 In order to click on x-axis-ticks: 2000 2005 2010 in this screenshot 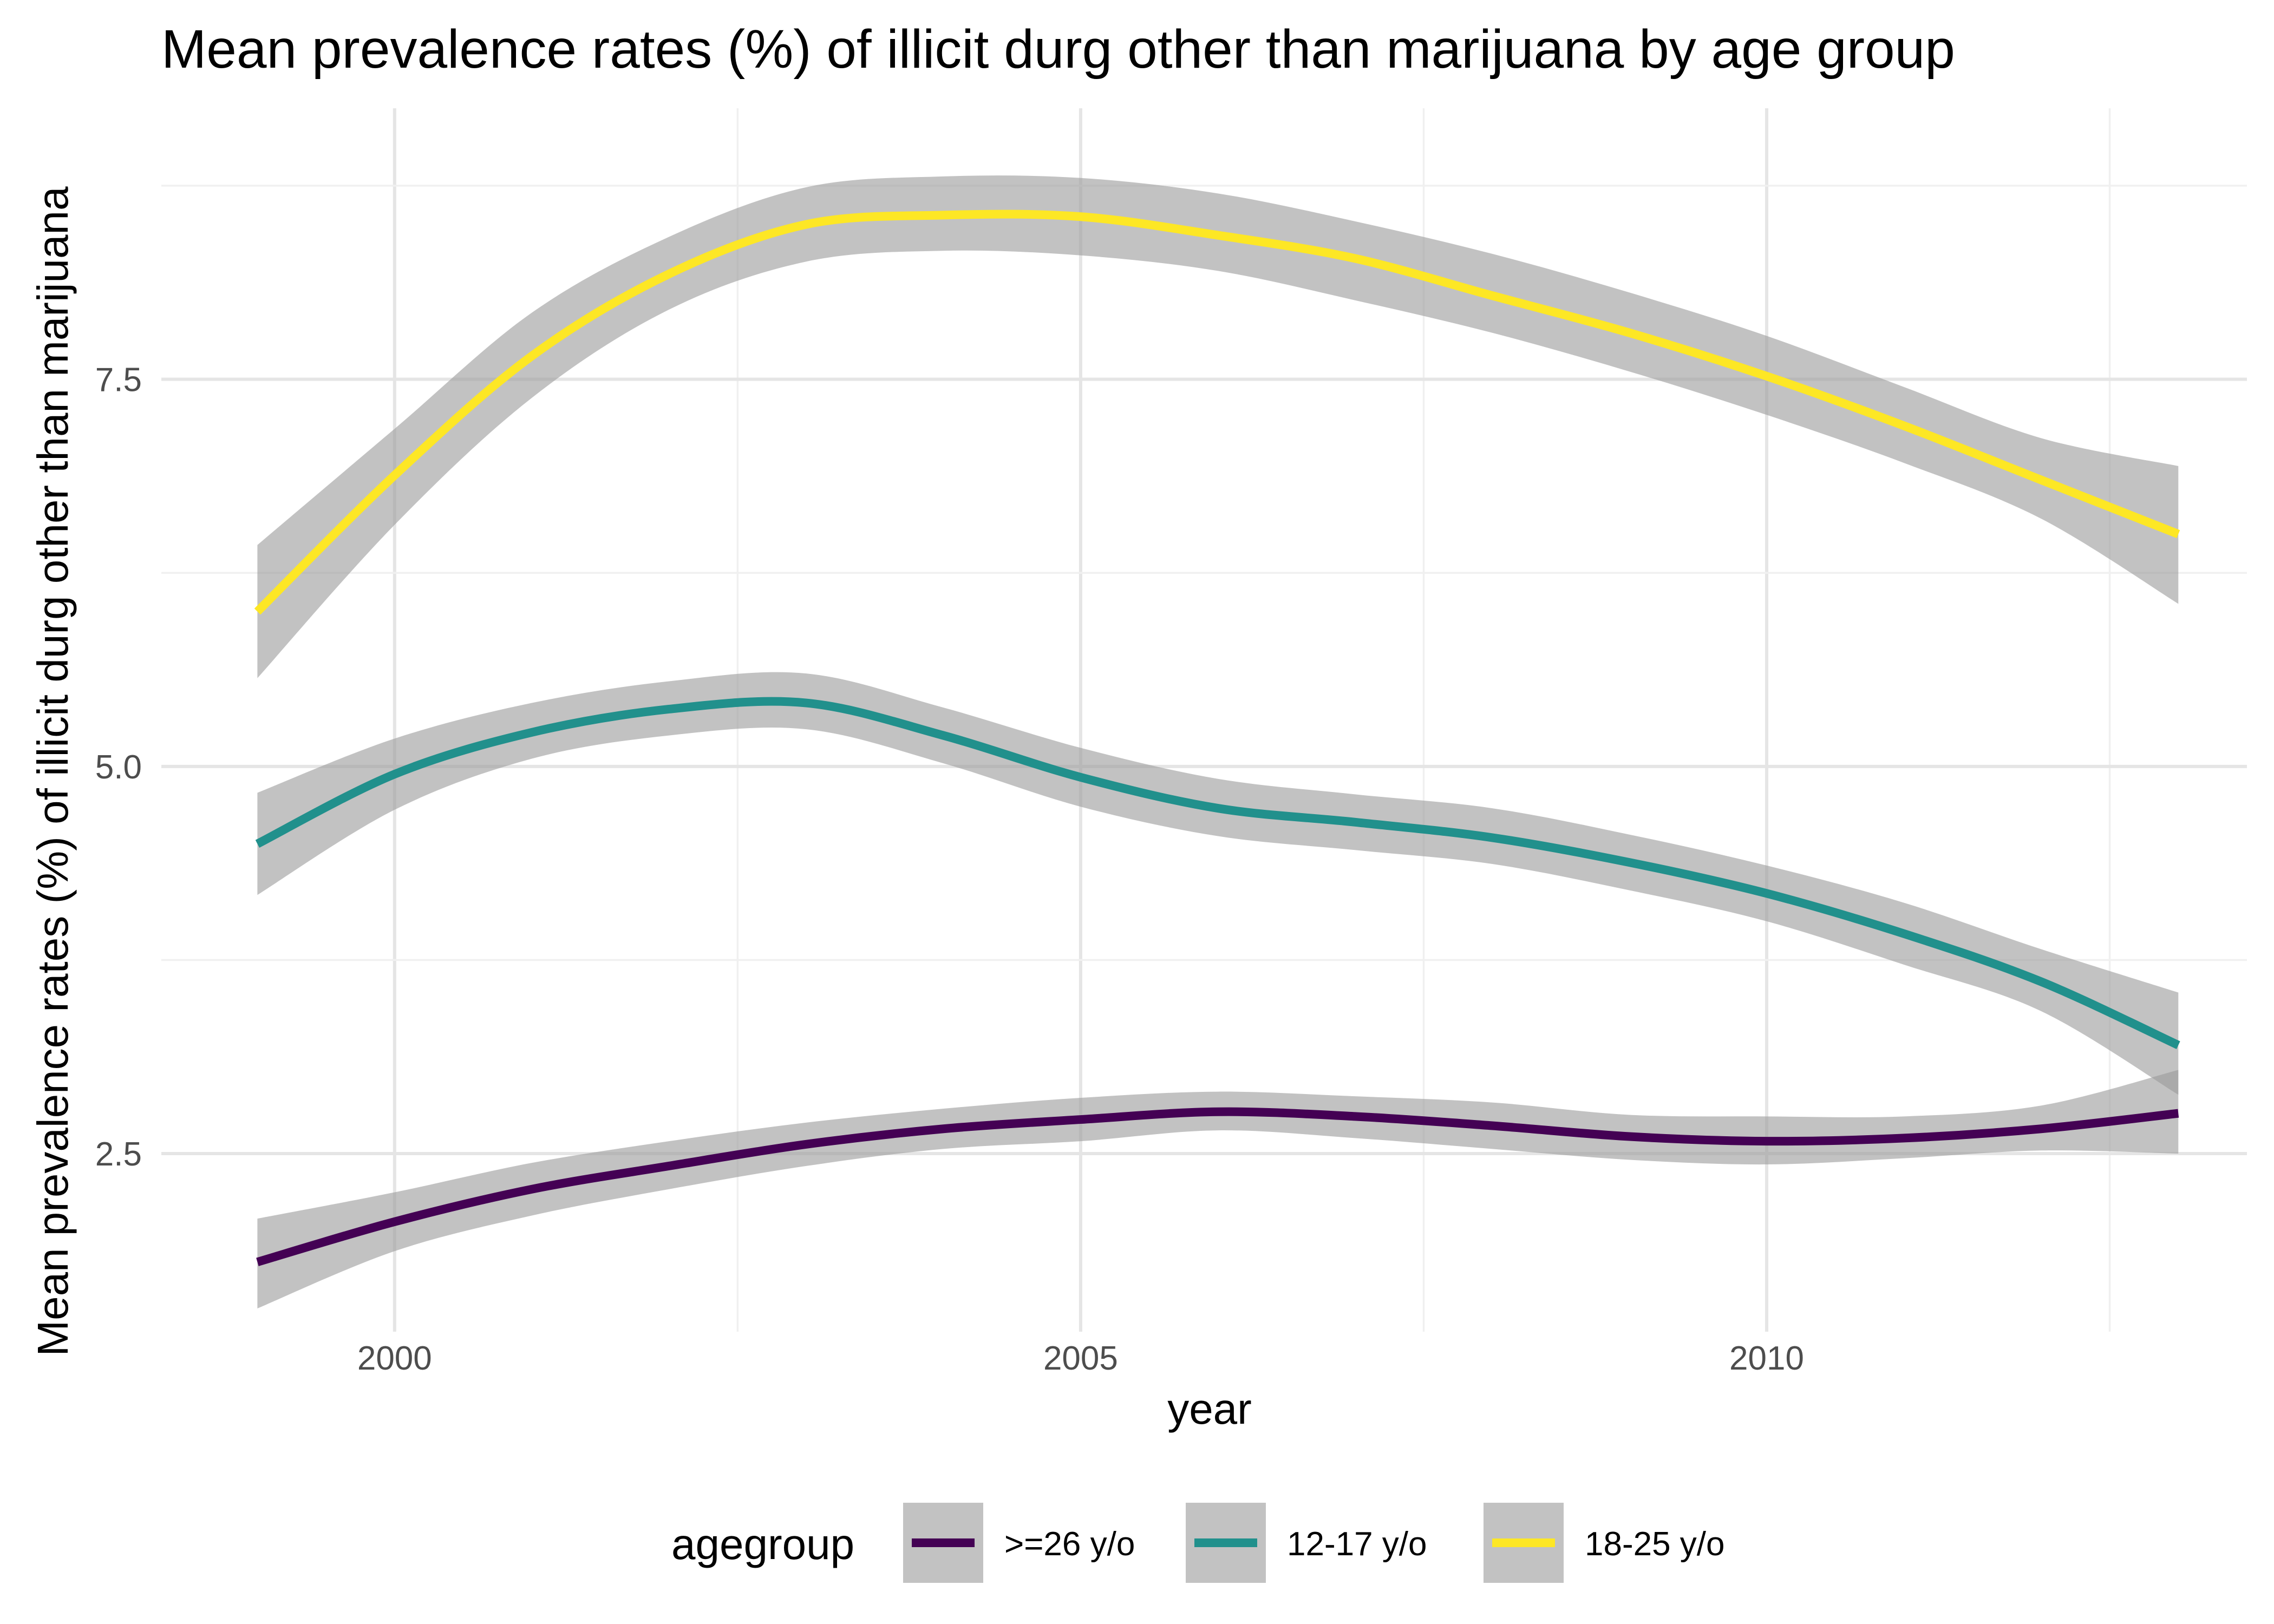, I will do `click(1081, 1358)`.